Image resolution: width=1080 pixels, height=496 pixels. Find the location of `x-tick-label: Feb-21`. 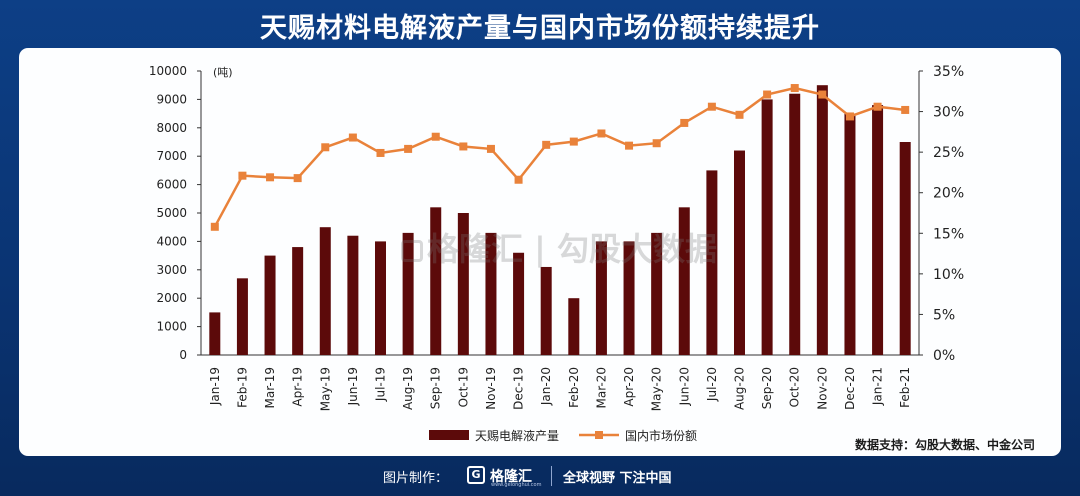

x-tick-label: Feb-21 is located at coordinates (905, 387).